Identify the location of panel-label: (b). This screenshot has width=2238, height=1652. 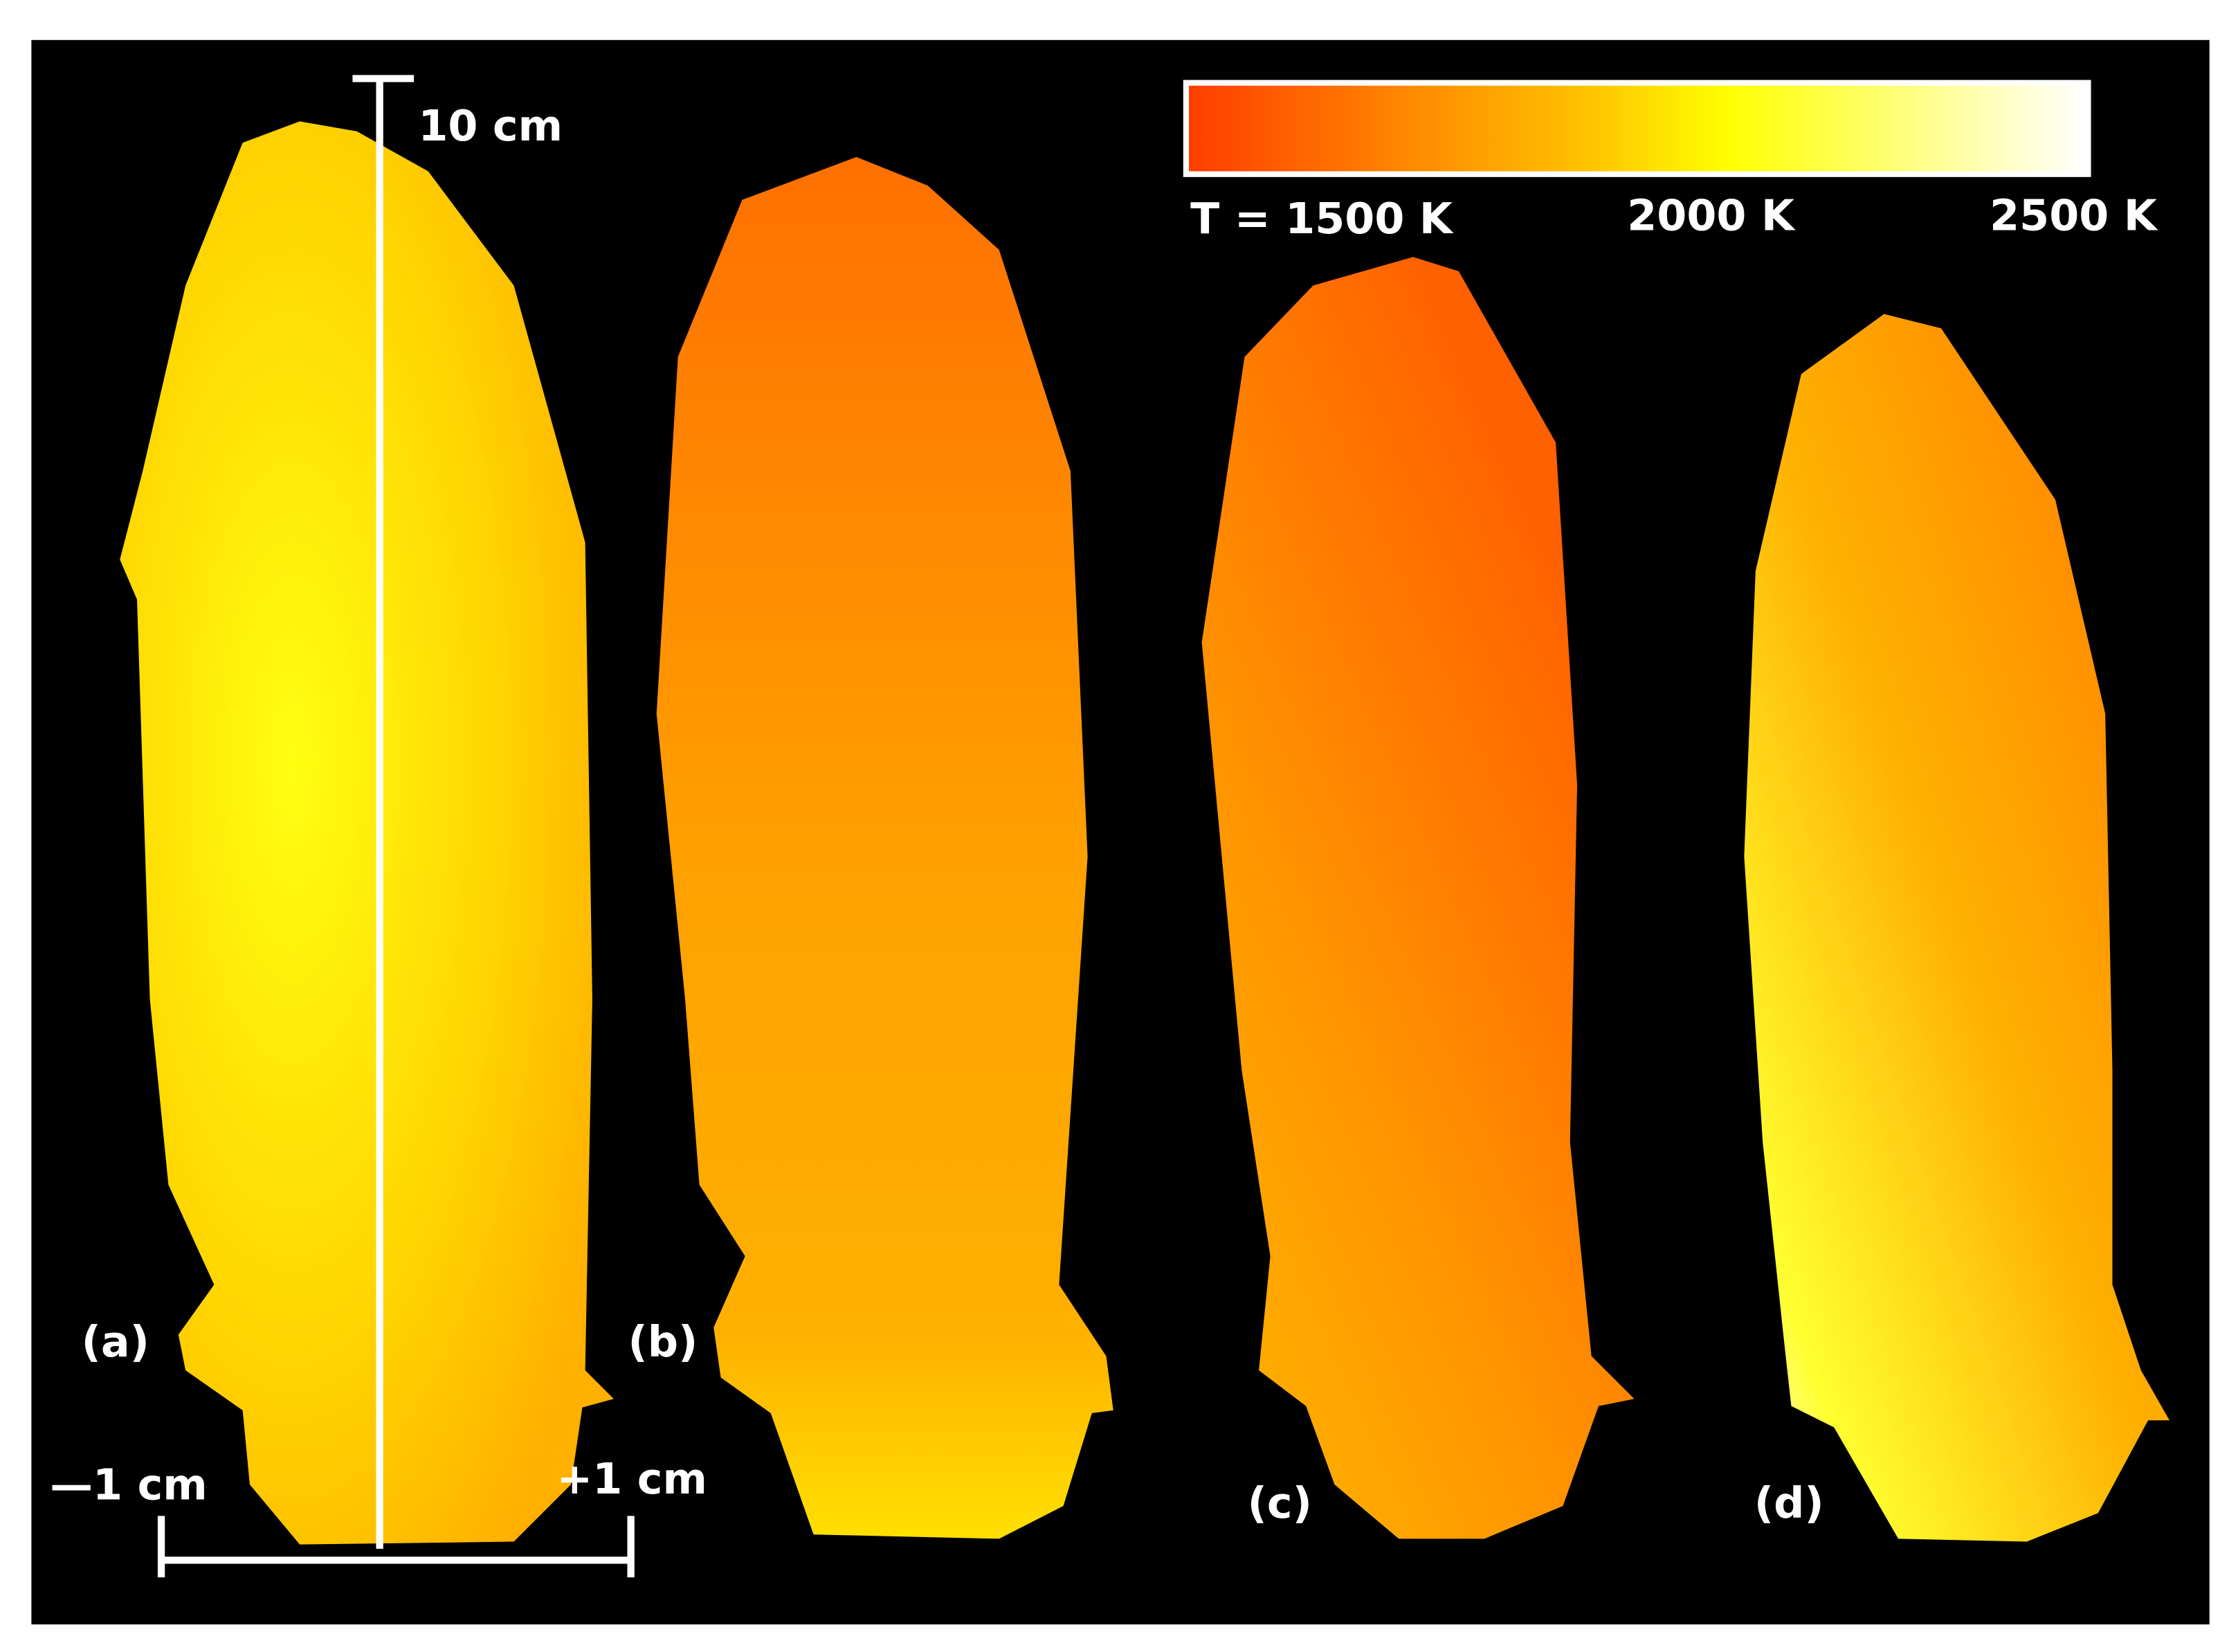
(663, 1342).